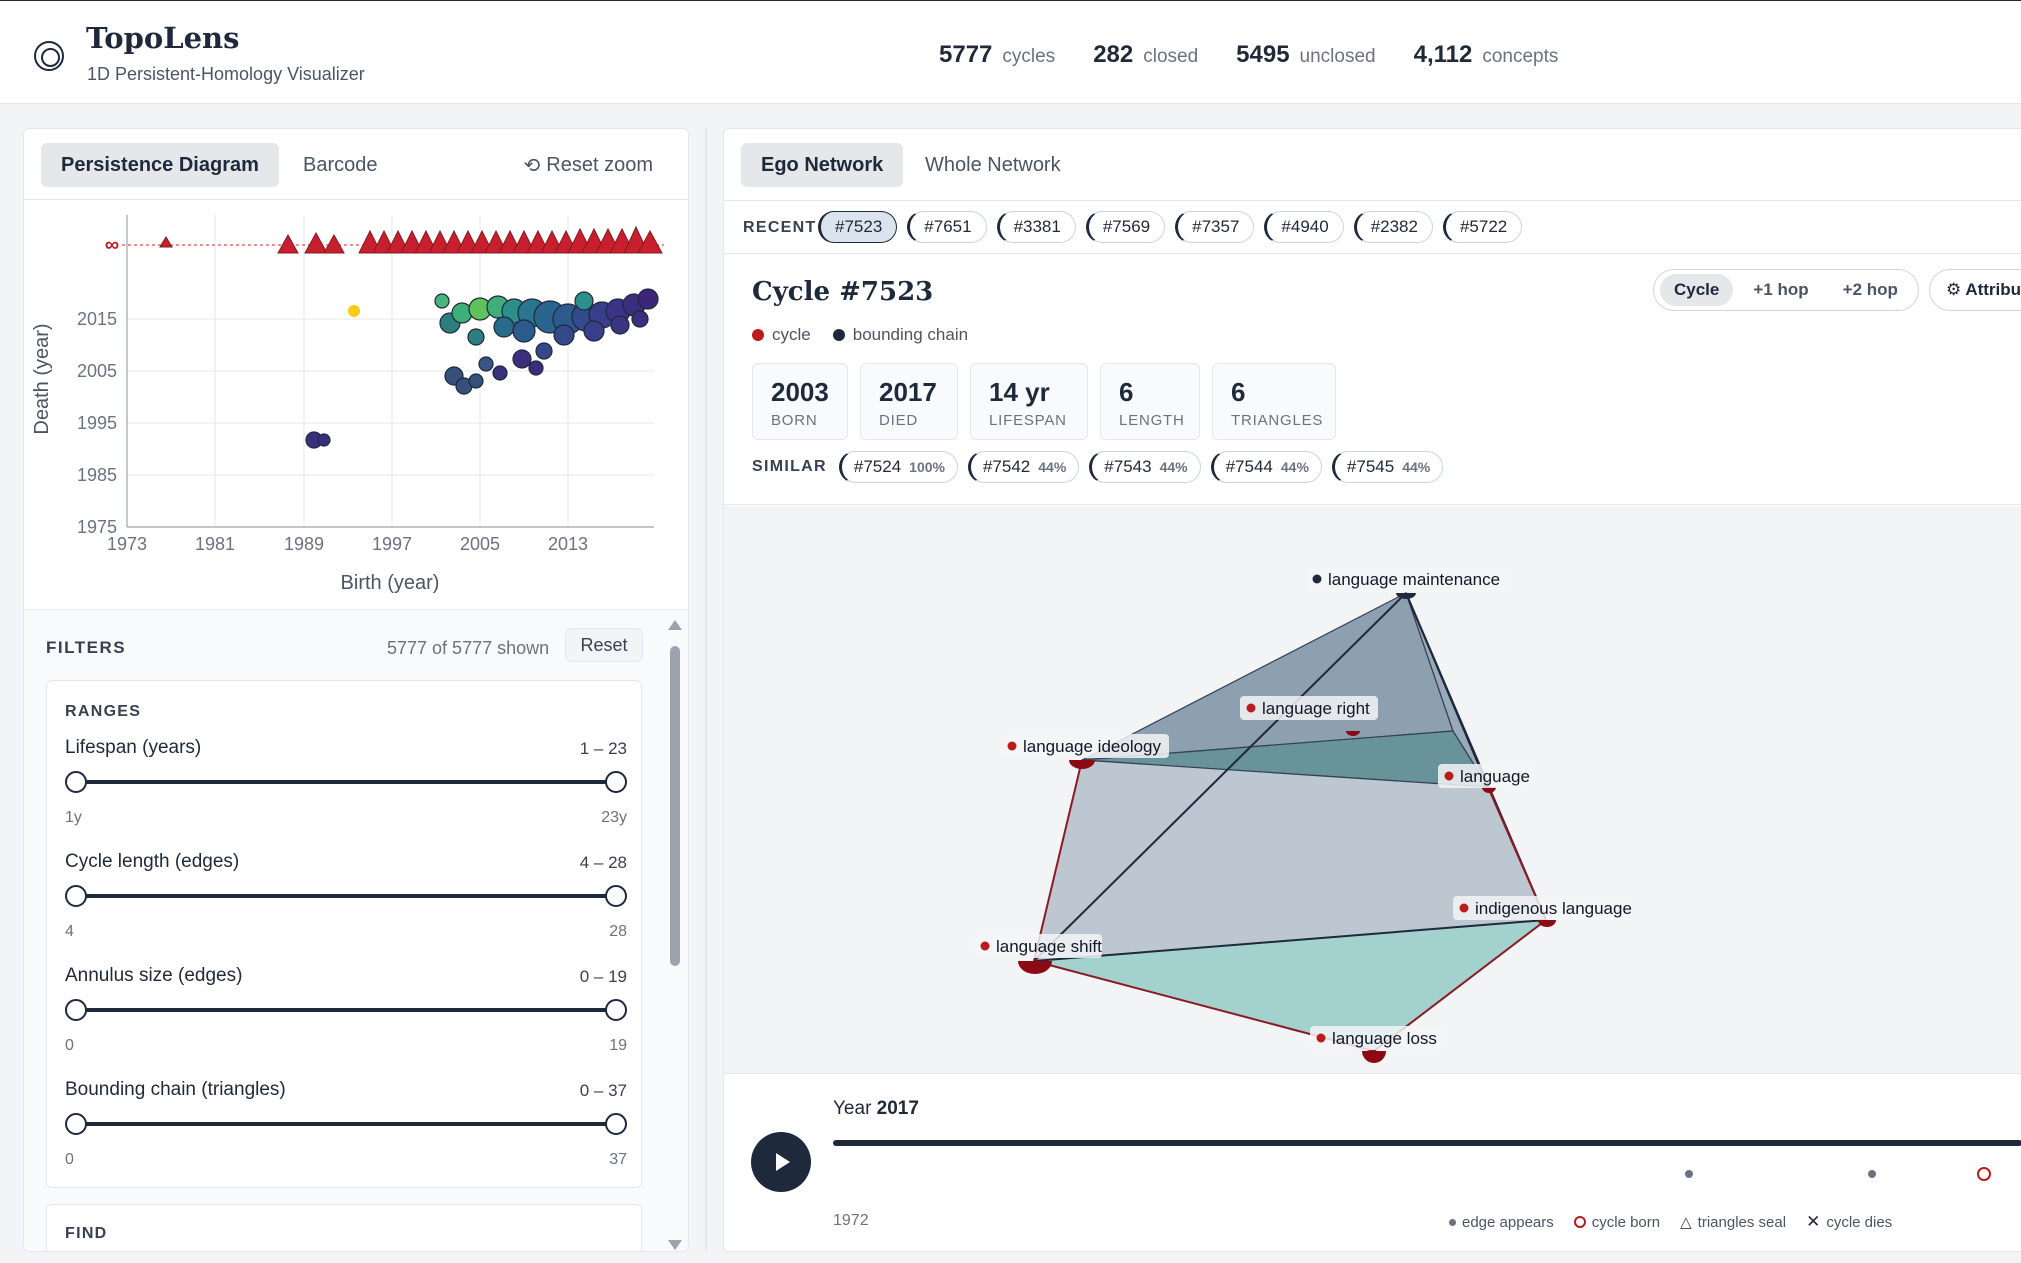 The height and width of the screenshot is (1263, 2021). I want to click on tab-ego-network: Ego Network, so click(822, 165).